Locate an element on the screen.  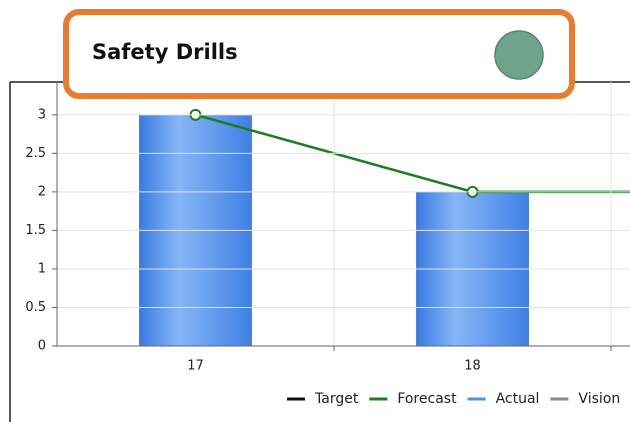
legend: Target Forecast Actual Vision is located at coordinates (453, 399).